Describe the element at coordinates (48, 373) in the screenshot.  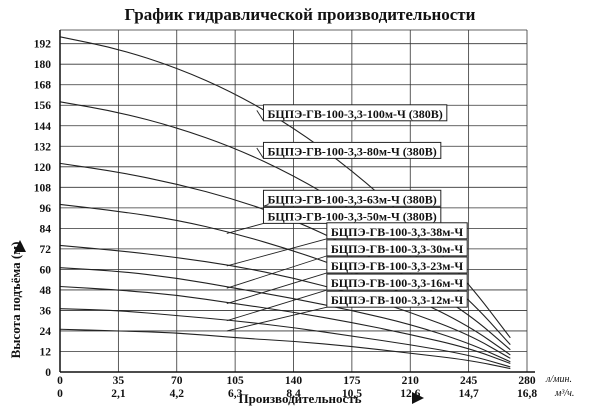
I see `y-tick-label: 0` at that location.